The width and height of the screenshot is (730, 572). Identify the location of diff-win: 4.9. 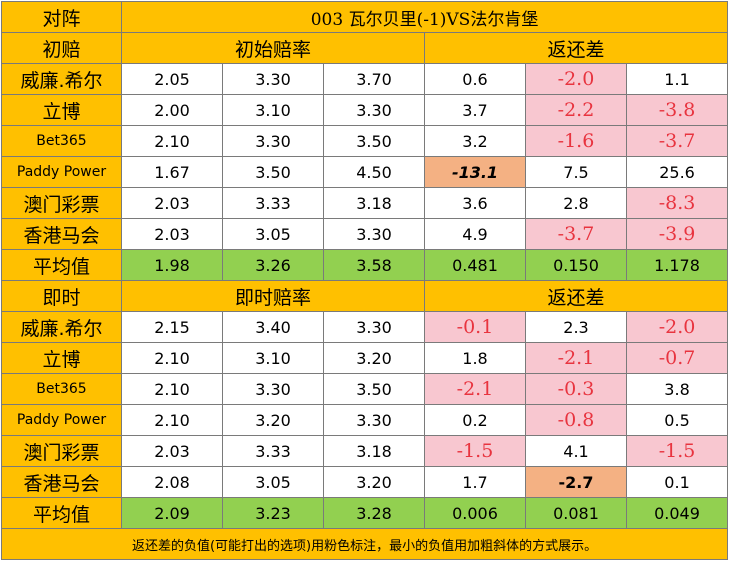
(475, 234).